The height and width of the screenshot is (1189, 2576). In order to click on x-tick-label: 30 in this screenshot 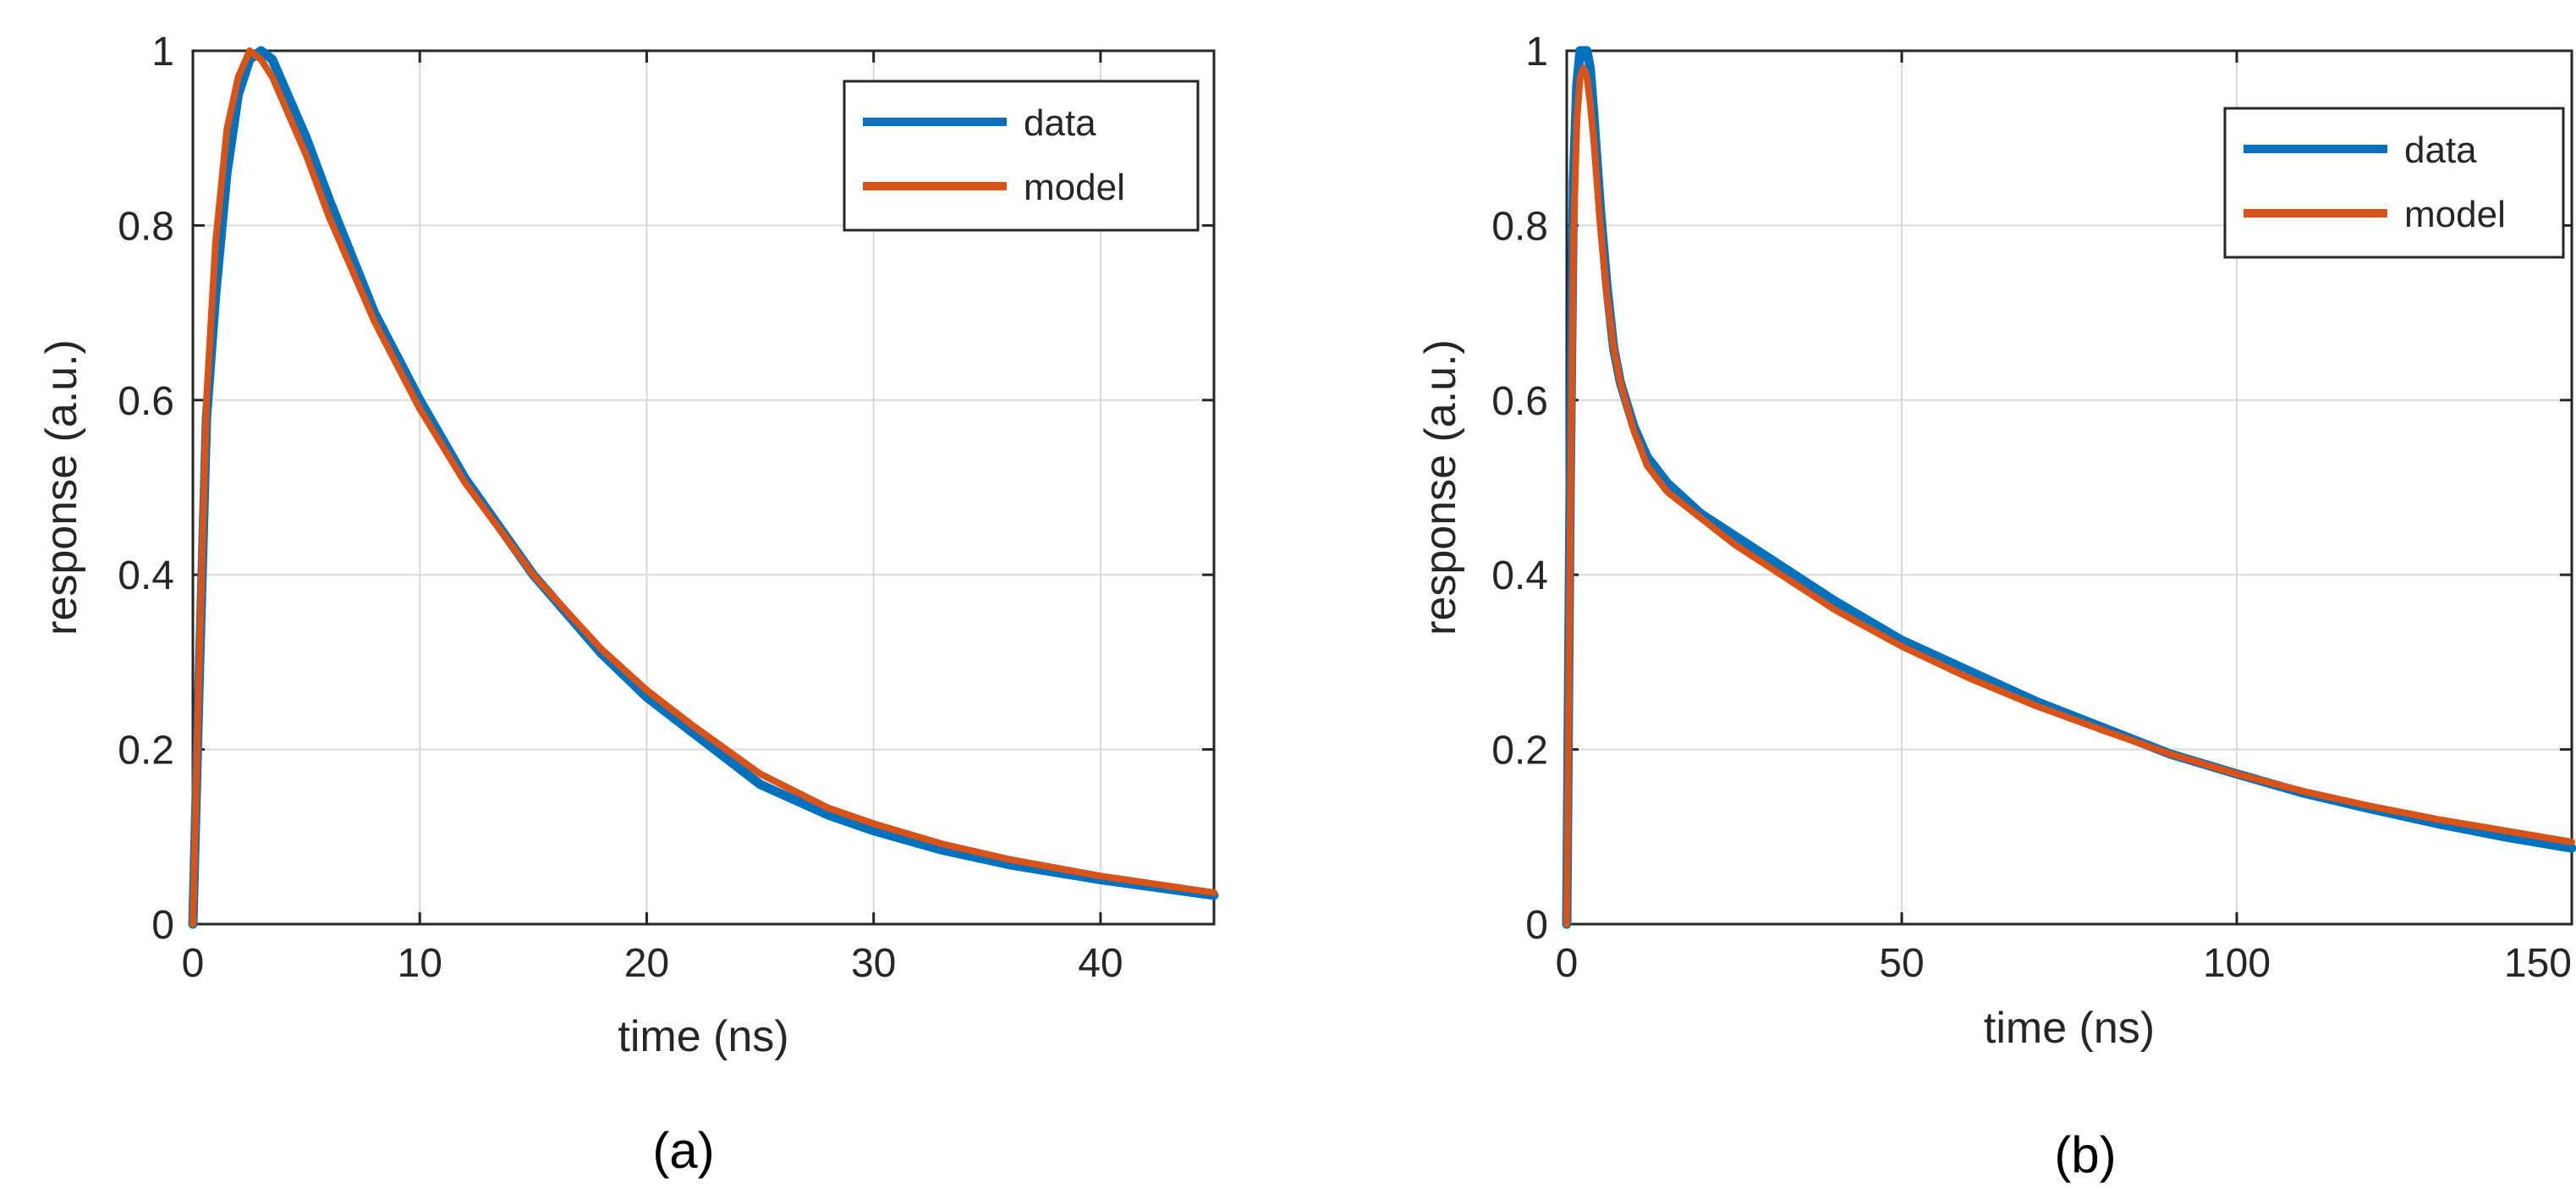, I will do `click(874, 963)`.